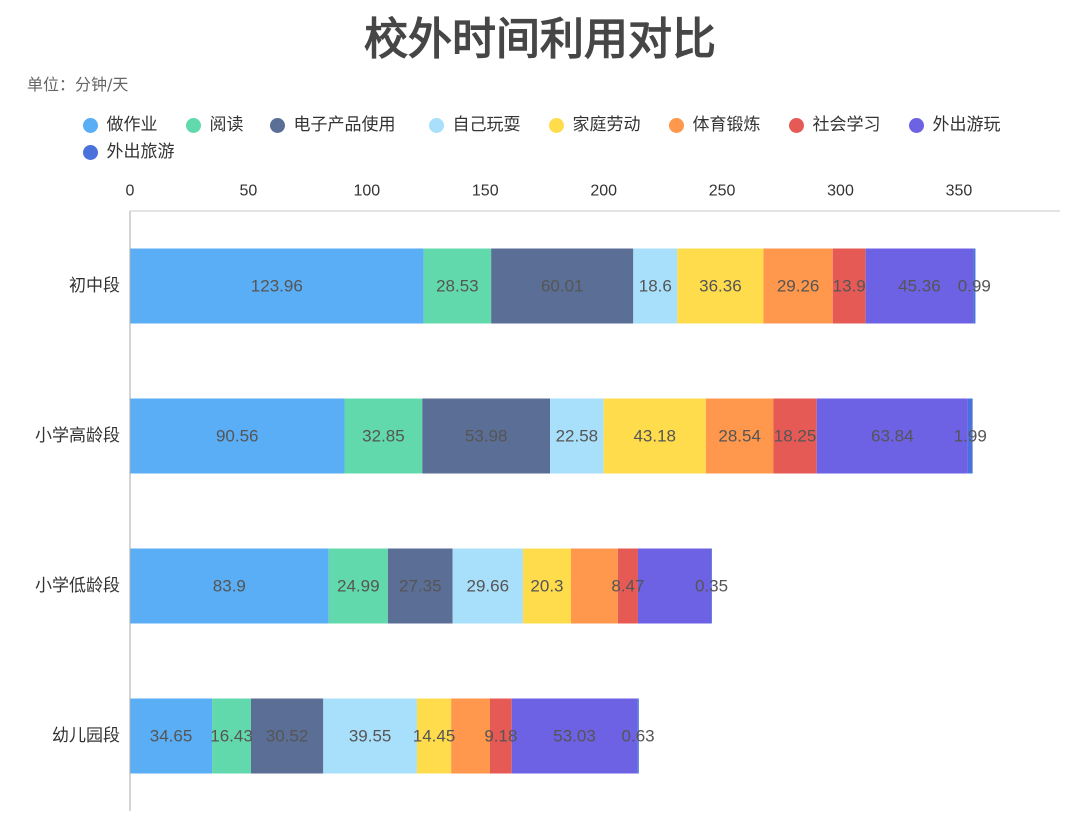  I want to click on legend-item: 电子产品使用, so click(332, 125).